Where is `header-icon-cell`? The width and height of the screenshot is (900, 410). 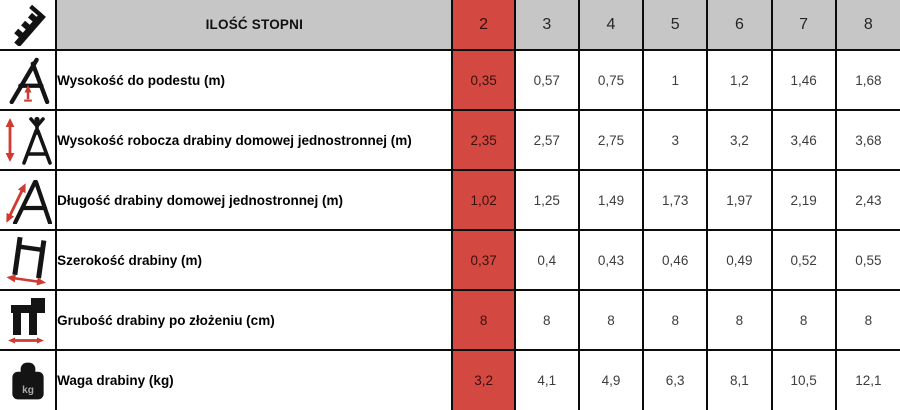 header-icon-cell is located at coordinates (29, 25).